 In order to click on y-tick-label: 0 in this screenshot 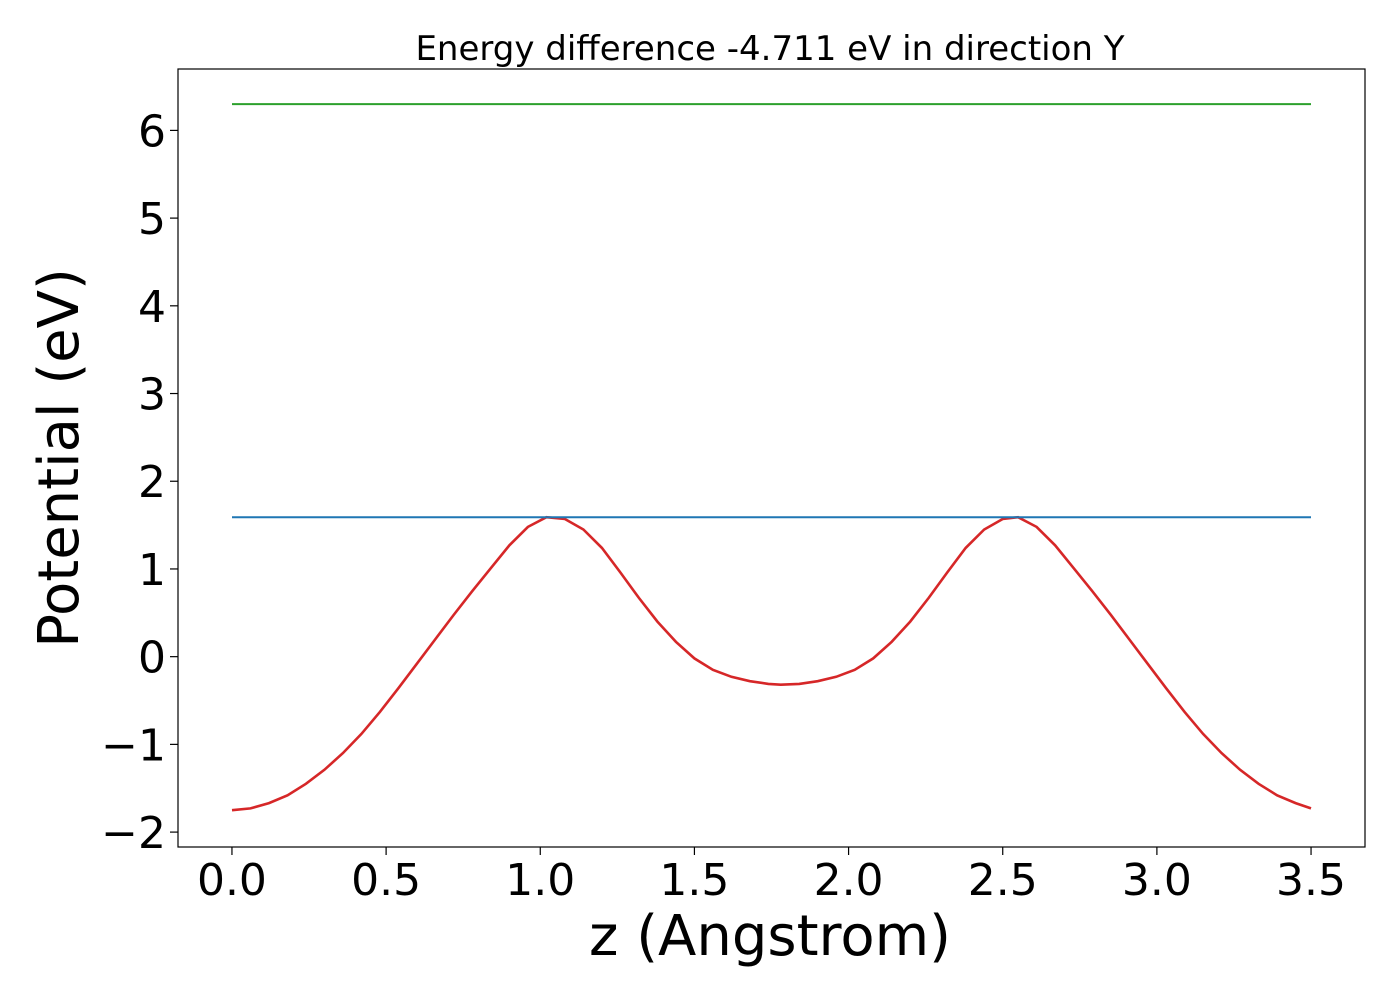, I will do `click(152, 658)`.